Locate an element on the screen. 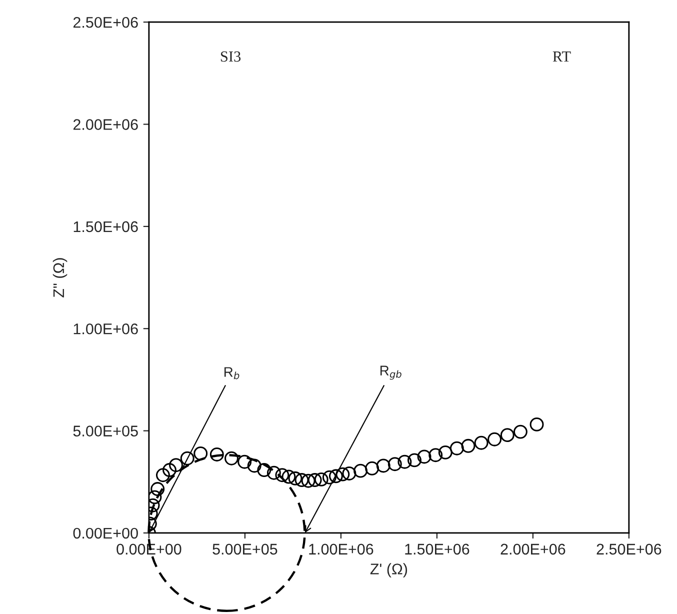 This screenshot has height=614, width=677. y-tick-label: 2.50E+06 is located at coordinates (105, 22).